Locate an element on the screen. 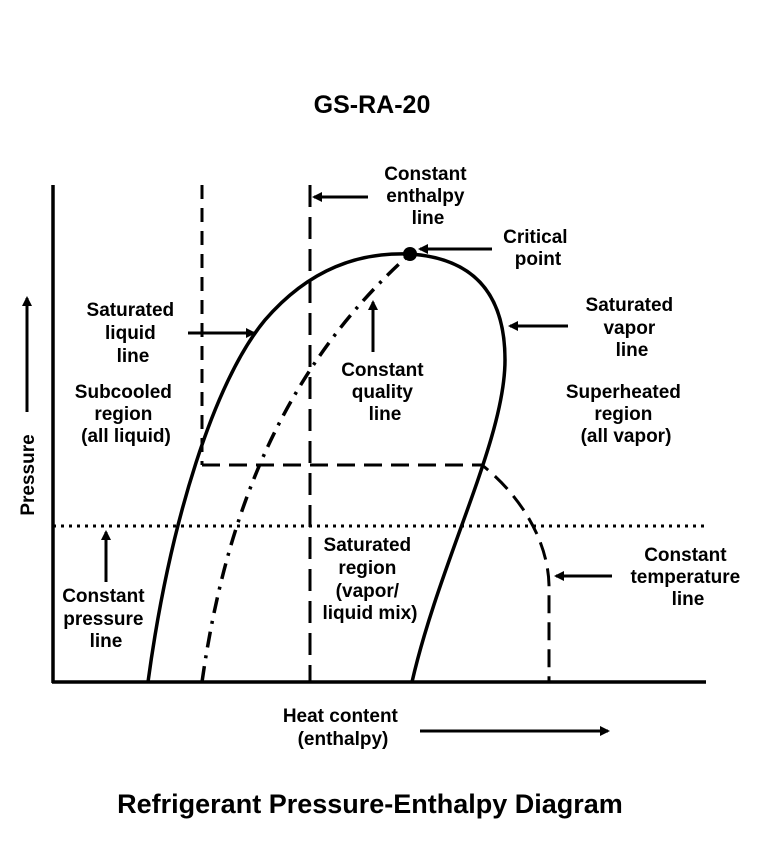 The image size is (768, 849). label-constant-quality-line: Constant quality line is located at coordinates (385, 392).